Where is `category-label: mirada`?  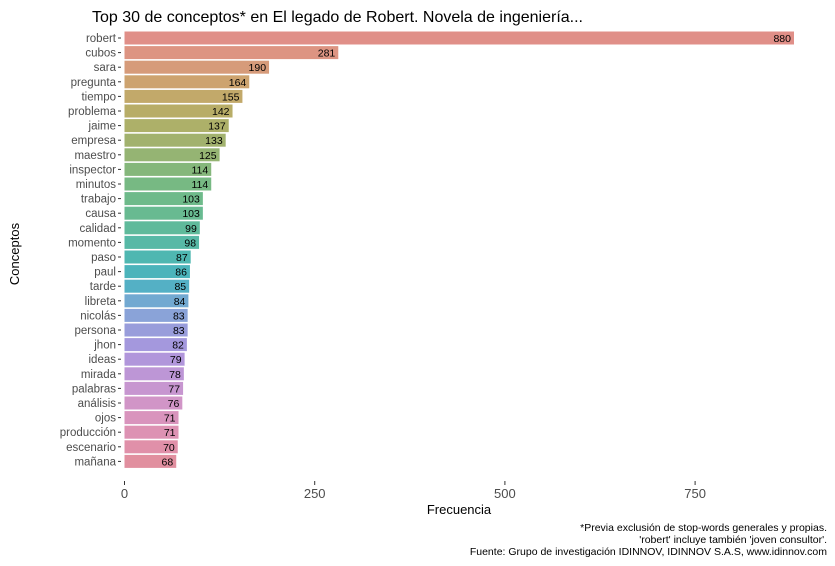 category-label: mirada is located at coordinates (99, 375).